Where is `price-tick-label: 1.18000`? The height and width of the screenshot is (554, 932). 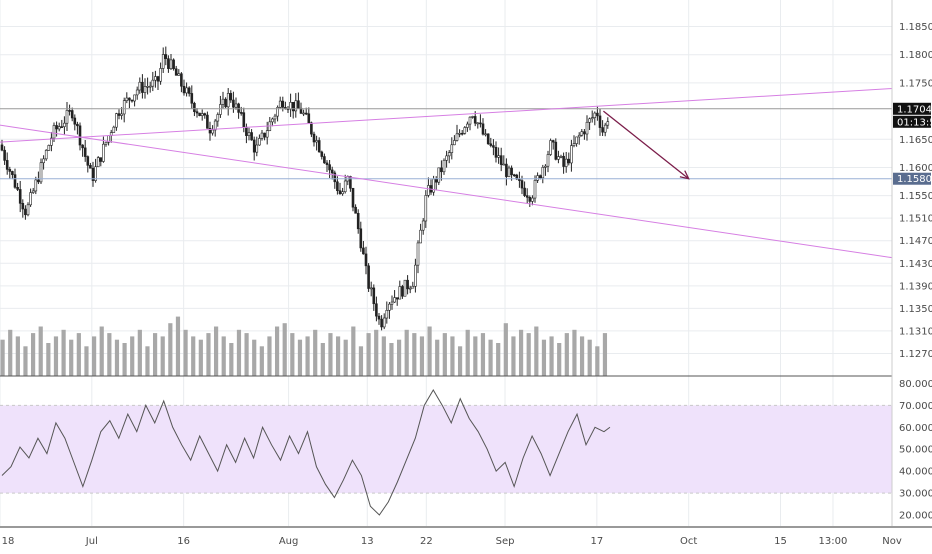 price-tick-label: 1.18000 is located at coordinates (915, 55).